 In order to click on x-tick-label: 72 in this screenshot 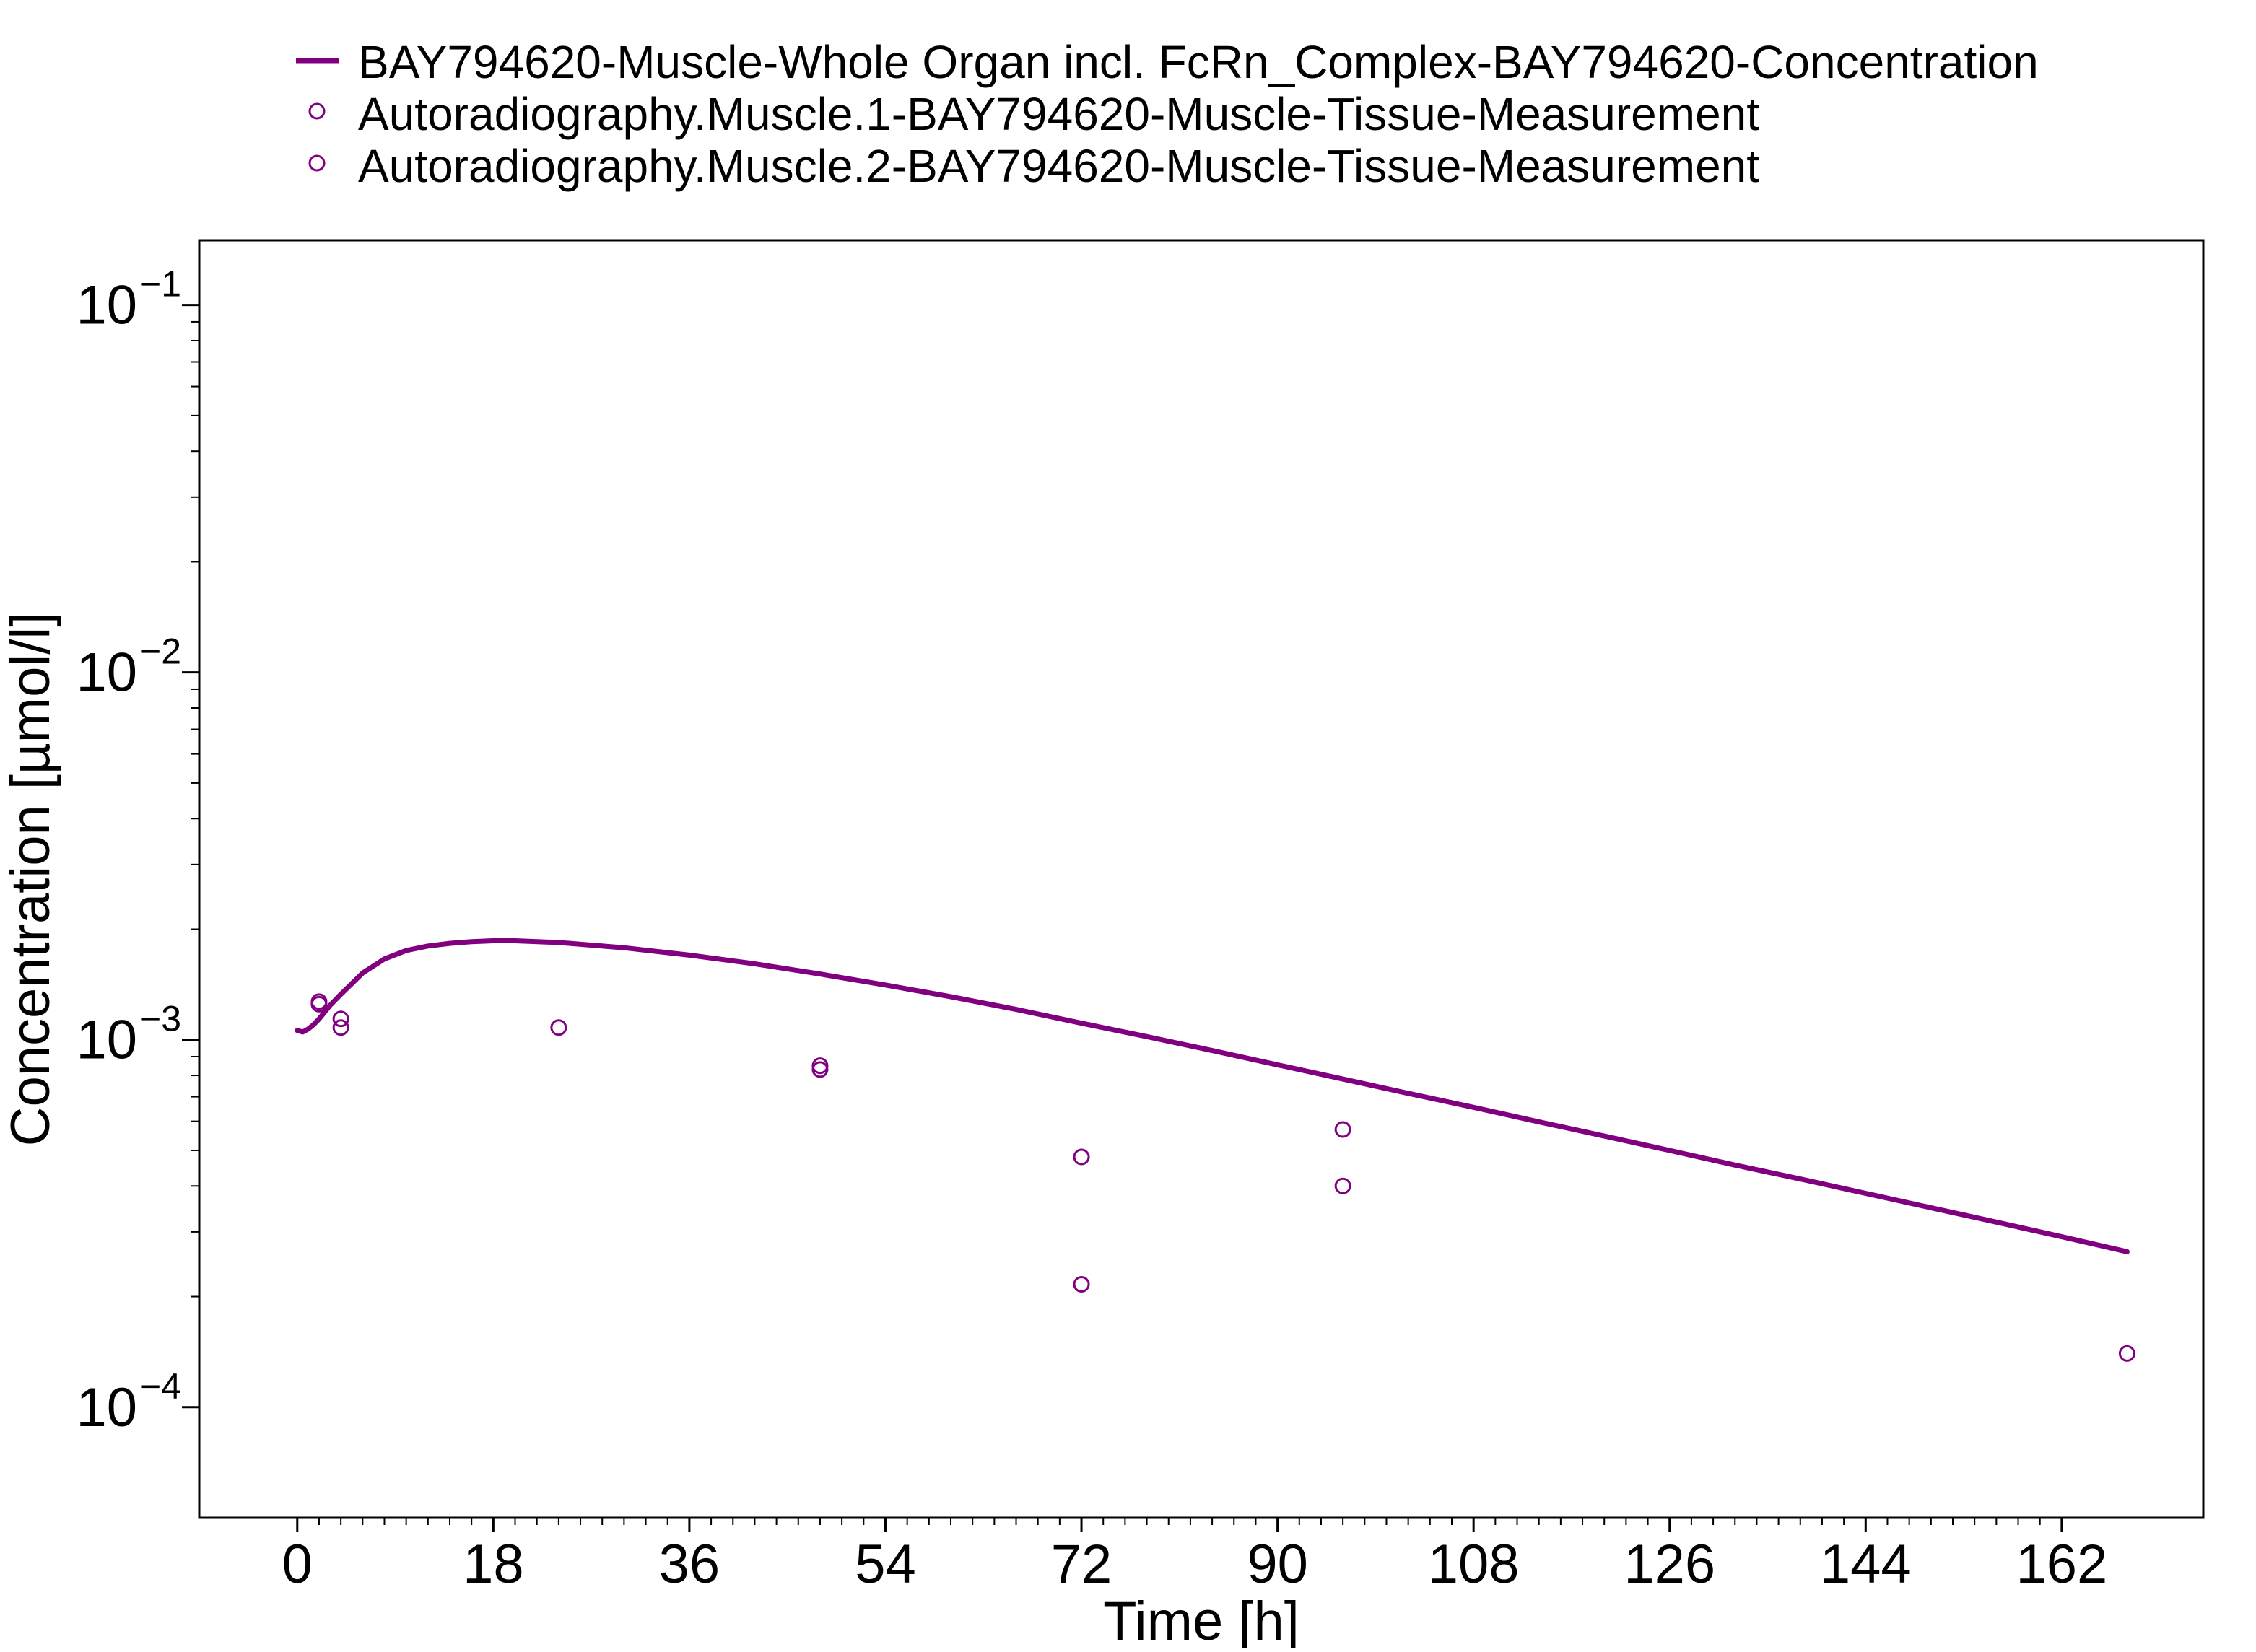, I will do `click(1082, 1564)`.